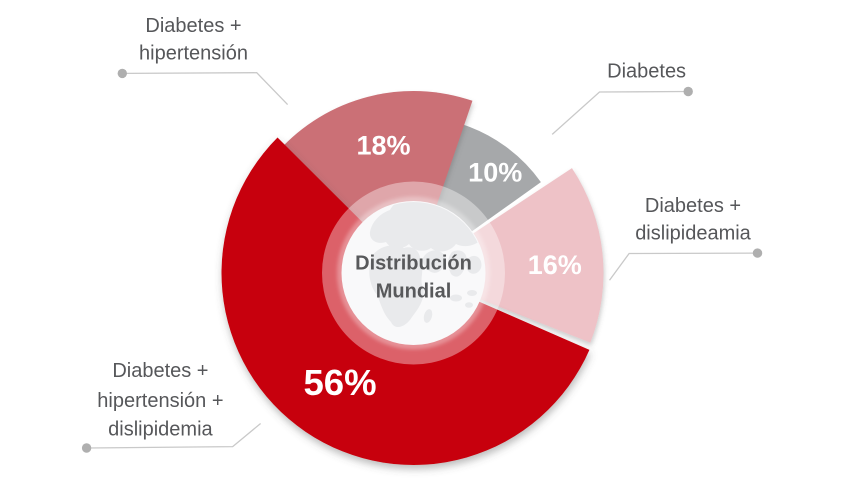 Image resolution: width=844 pixels, height=483 pixels. I want to click on svg-text: Diabetes, so click(646, 71).